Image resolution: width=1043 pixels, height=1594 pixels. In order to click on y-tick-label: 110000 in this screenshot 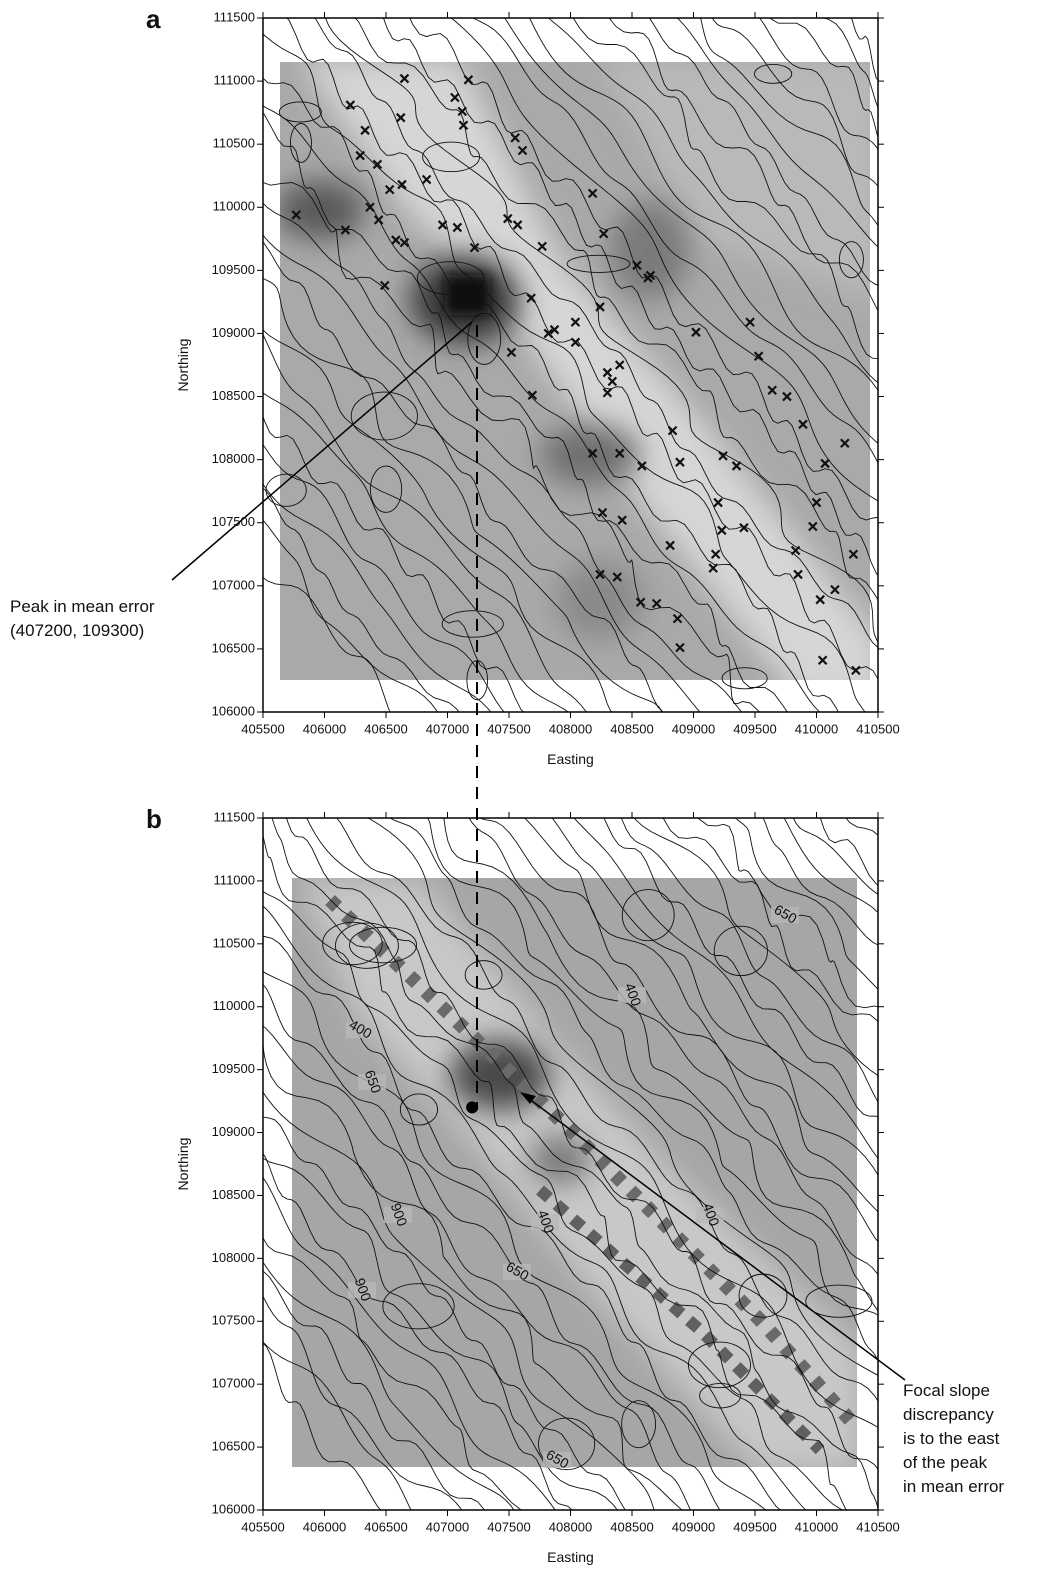, I will do `click(234, 206)`.